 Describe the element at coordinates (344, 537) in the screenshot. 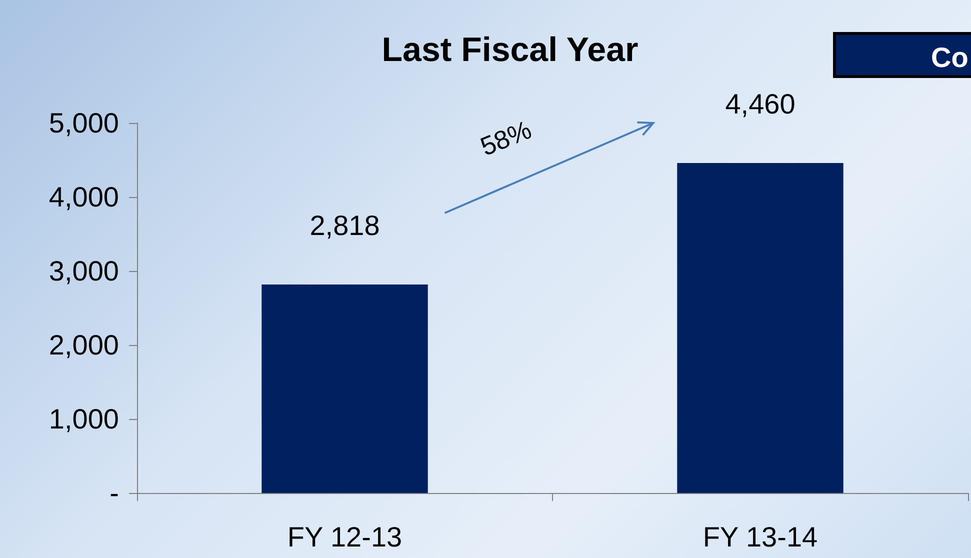

I see `x-tick-label: FY 12-13` at that location.